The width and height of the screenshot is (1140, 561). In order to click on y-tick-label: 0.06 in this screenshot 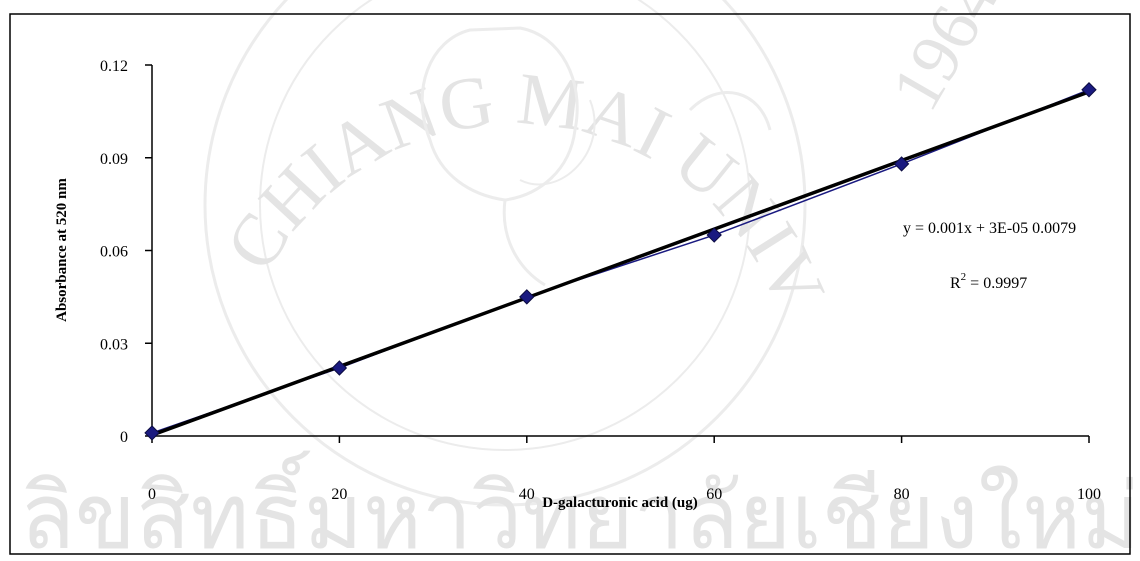, I will do `click(114, 252)`.